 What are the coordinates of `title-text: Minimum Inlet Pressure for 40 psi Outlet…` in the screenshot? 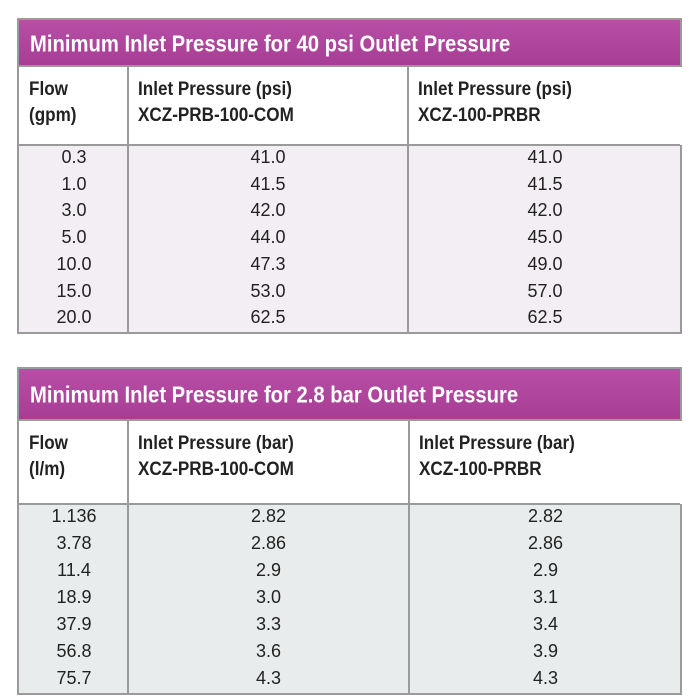 It's located at (270, 43).